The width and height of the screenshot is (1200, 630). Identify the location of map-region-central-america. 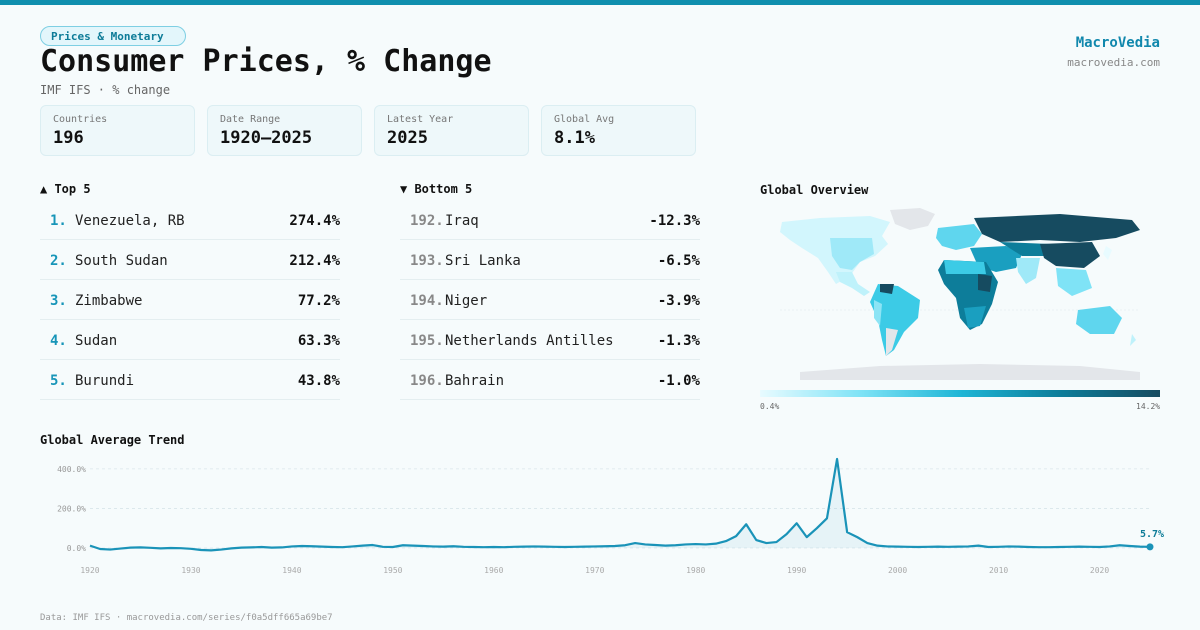
(853, 284).